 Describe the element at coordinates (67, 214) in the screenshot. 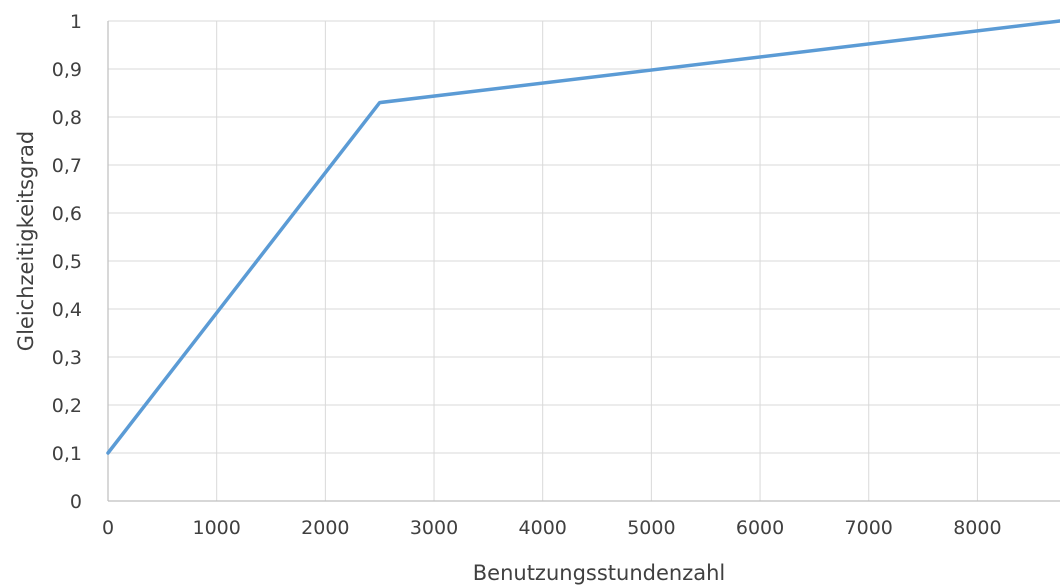

I see `y-tick-label: 0,6` at that location.